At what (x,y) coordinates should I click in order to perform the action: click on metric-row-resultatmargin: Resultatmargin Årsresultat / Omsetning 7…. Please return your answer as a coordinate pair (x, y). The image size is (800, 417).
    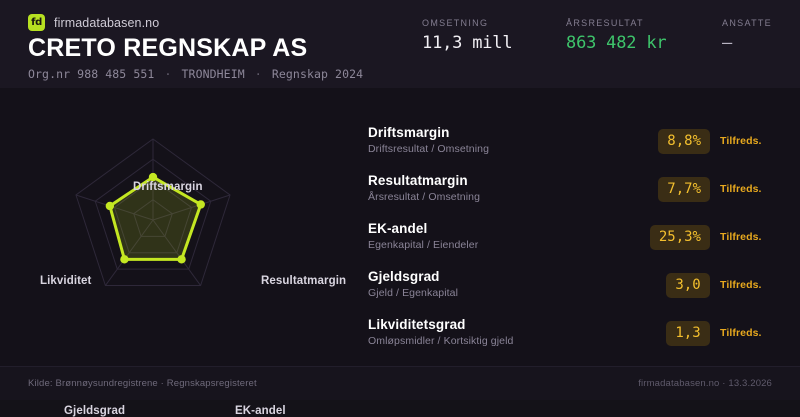
    Looking at the image, I should click on (573, 189).